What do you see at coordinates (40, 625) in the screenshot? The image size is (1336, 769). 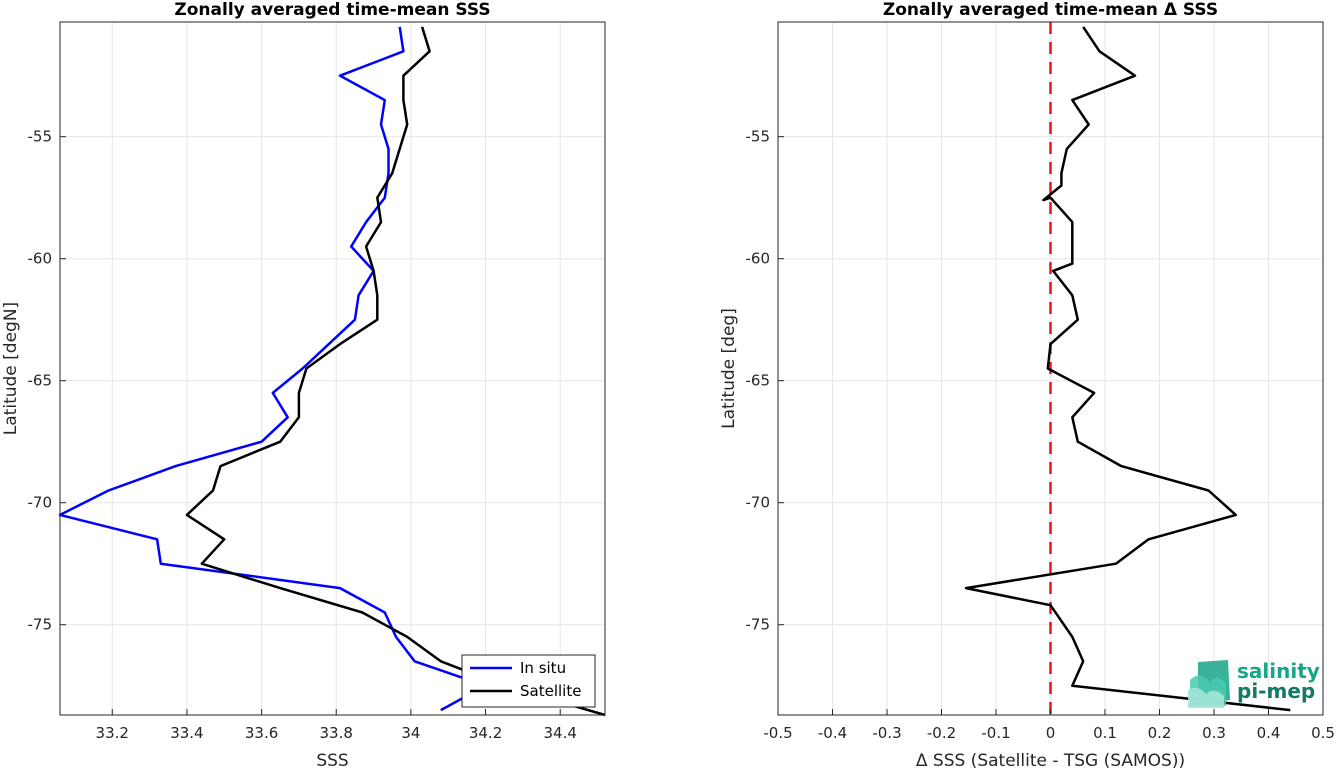 I see `left-y-tick-label: -75` at bounding box center [40, 625].